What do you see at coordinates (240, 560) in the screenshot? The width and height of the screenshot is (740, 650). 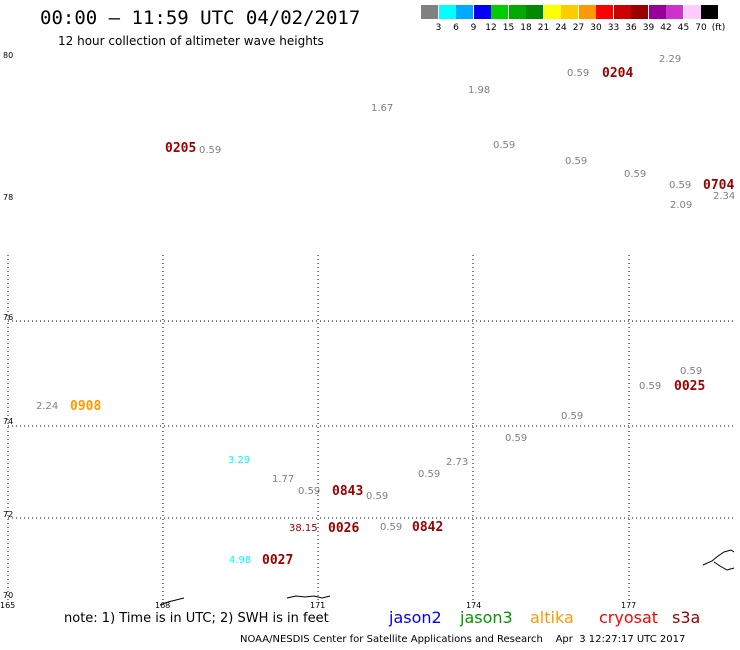 I see `wave-height-value: 4.98` at bounding box center [240, 560].